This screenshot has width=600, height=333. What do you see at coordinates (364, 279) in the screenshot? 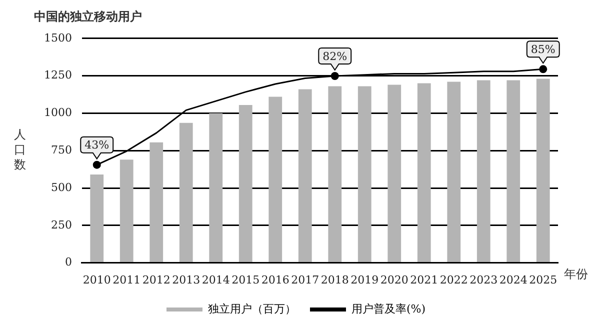
I see `x-tick-label: 2019` at bounding box center [364, 279].